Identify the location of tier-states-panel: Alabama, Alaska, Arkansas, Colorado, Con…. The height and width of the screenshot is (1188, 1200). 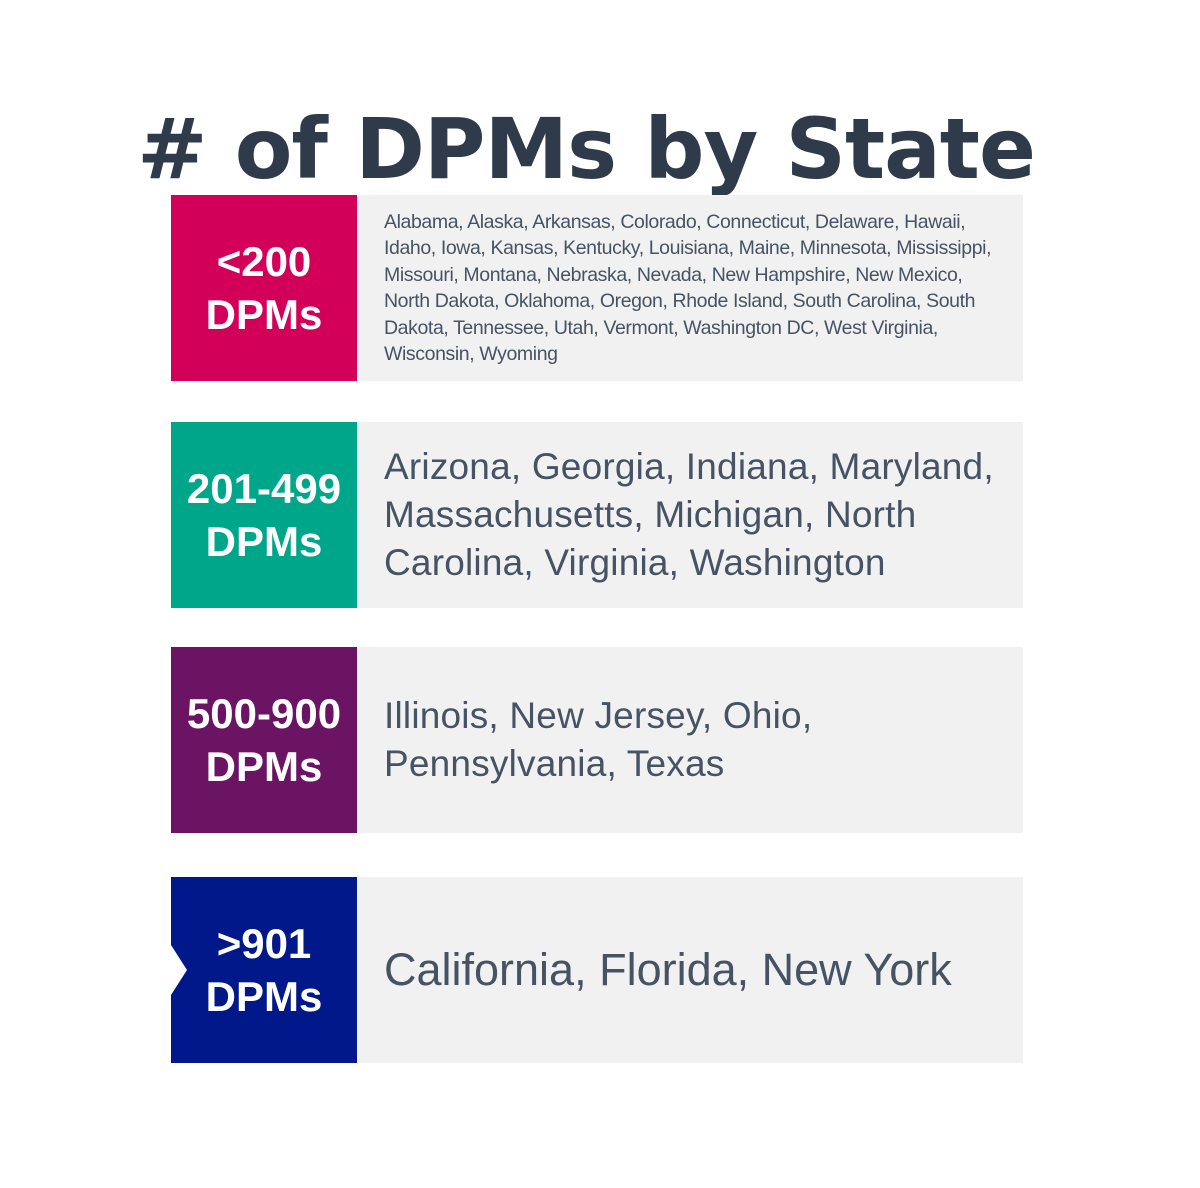
(690, 288).